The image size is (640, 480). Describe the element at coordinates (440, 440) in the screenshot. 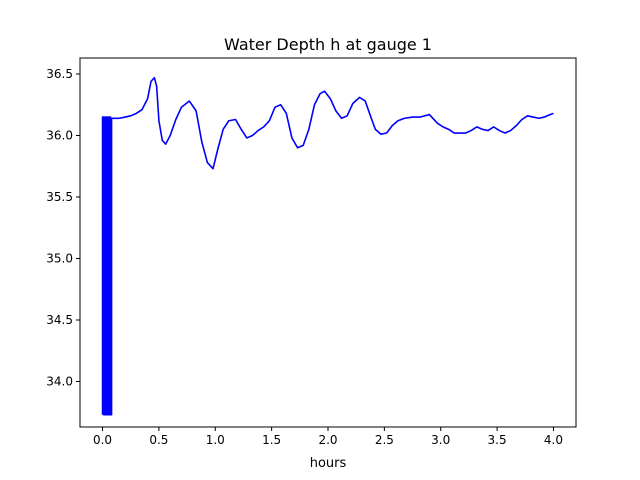

I see `x-tick-label: 3.0` at that location.